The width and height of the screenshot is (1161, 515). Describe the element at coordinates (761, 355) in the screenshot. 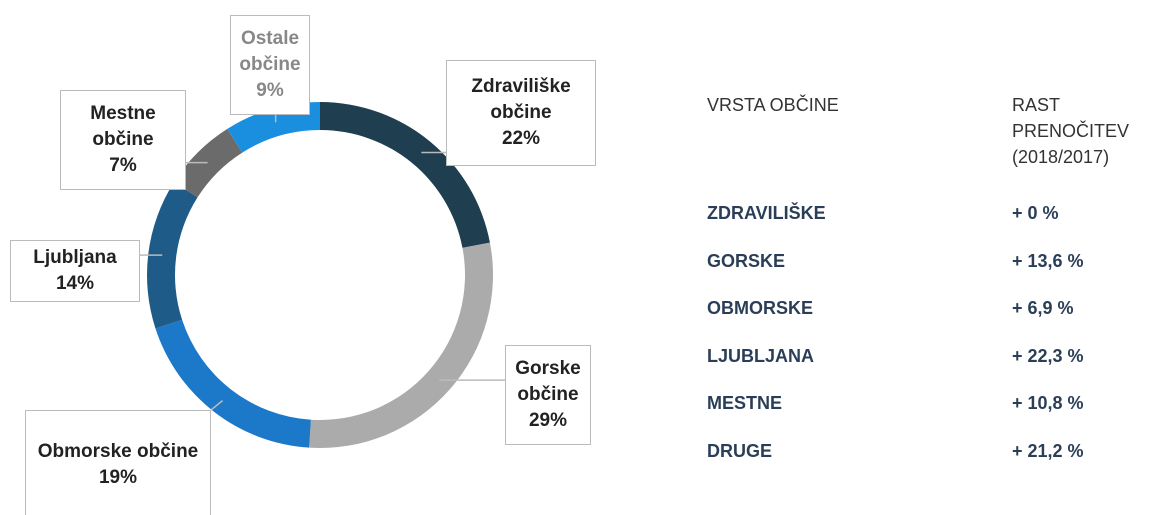

I see `table-cell: LJUBLJANA` at that location.